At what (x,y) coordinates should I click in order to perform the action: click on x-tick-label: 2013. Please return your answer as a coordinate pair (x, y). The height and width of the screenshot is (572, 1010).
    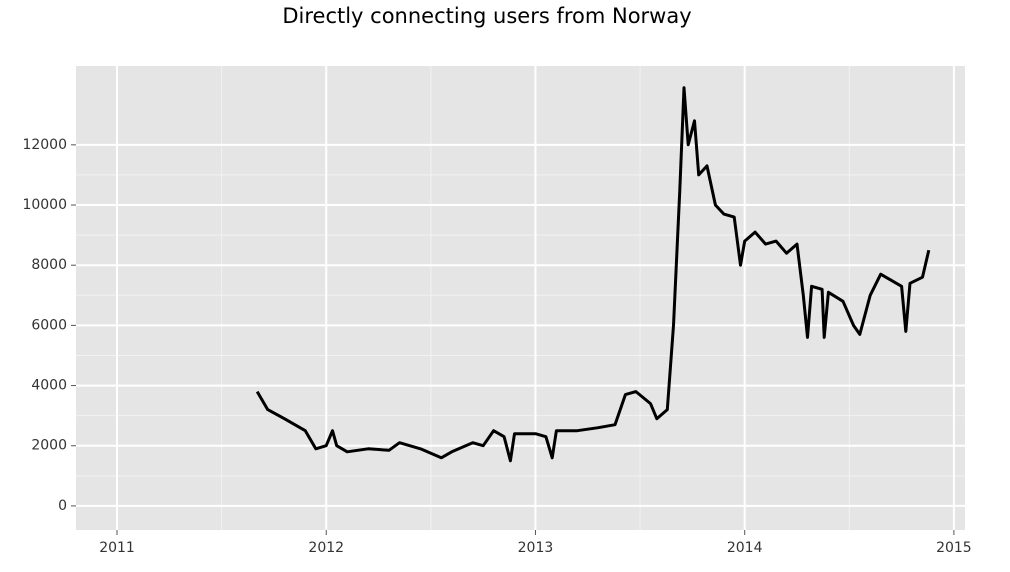
    Looking at the image, I should click on (536, 548).